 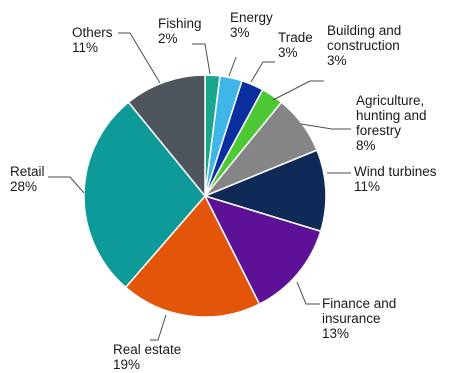 I want to click on slice-label-name: Finance and, so click(x=359, y=303).